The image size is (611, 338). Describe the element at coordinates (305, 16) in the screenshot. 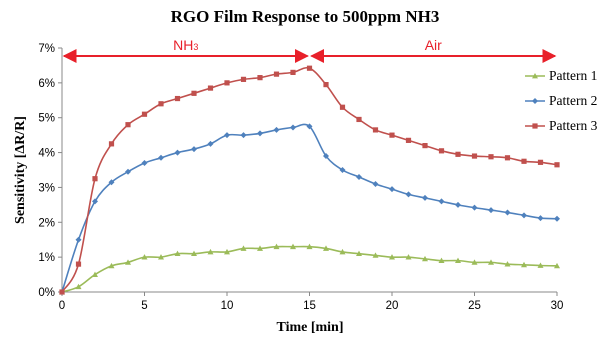

I see `chart-title: RGO Film Response to 500ppm NH3` at that location.